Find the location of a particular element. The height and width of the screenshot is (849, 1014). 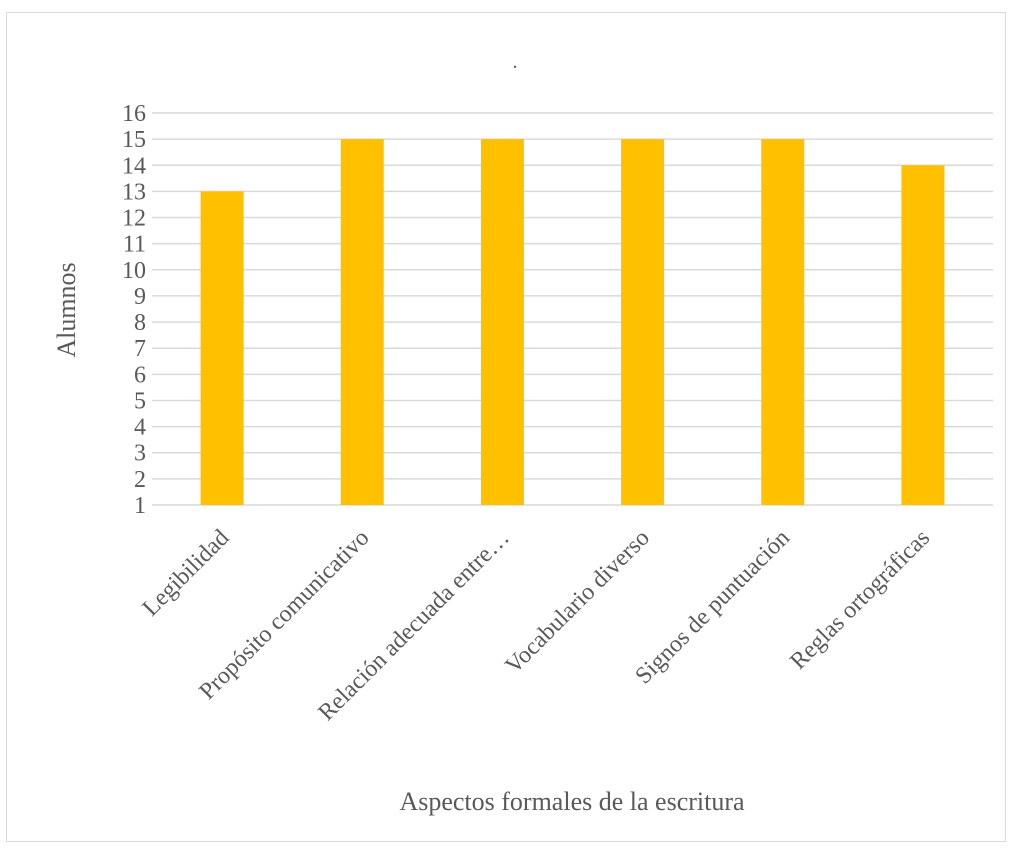

y-tick-label: 6 is located at coordinates (140, 375).